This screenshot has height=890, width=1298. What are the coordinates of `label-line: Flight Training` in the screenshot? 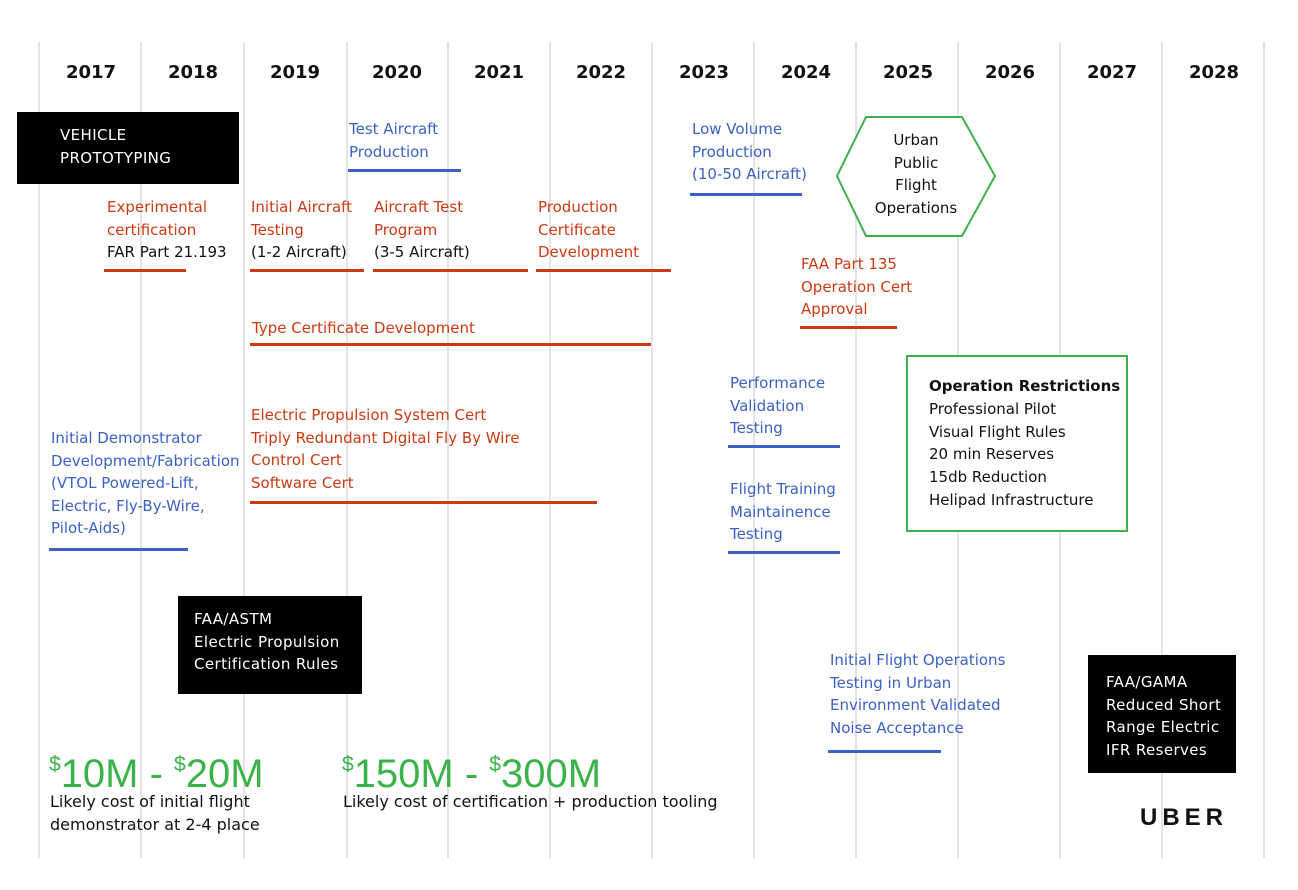 It's located at (783, 489).